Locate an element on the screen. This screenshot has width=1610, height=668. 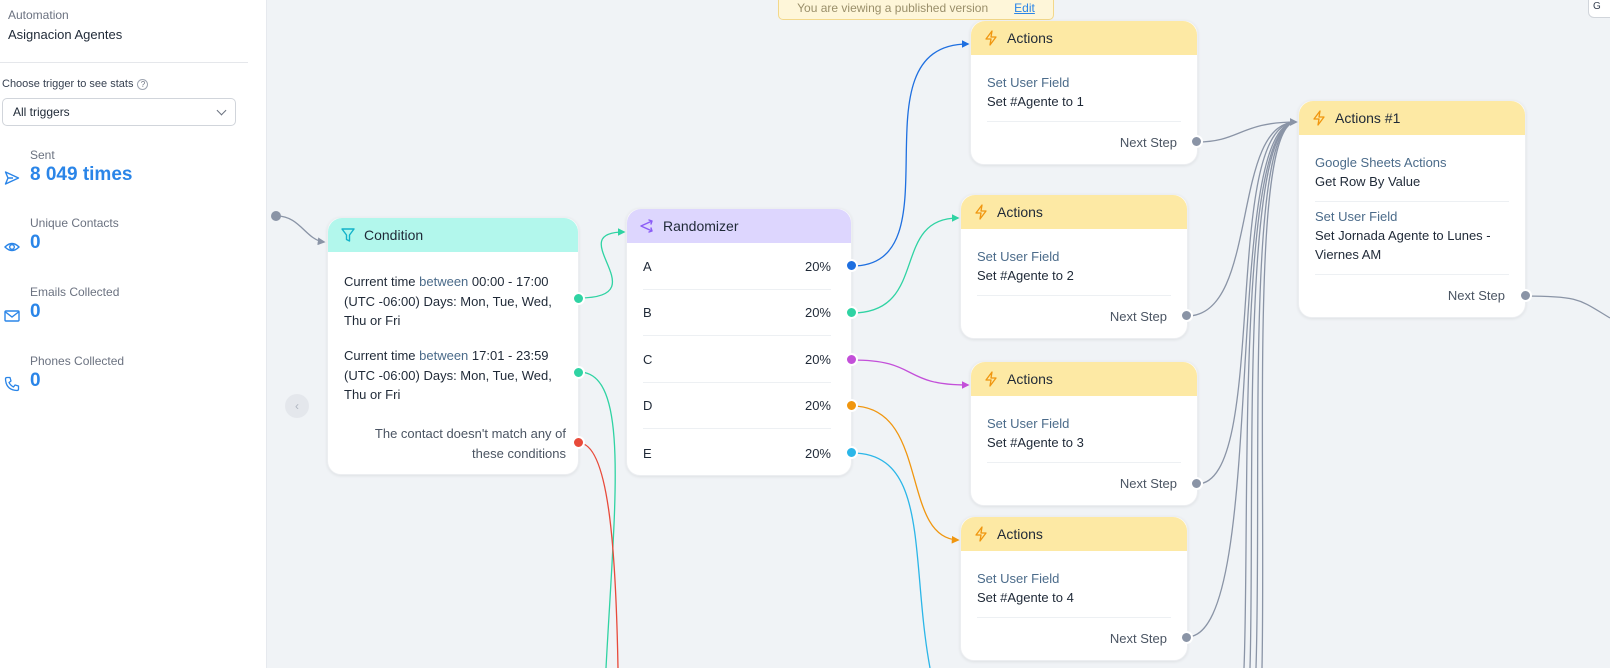
trigger-select: All triggers is located at coordinates (119, 112).